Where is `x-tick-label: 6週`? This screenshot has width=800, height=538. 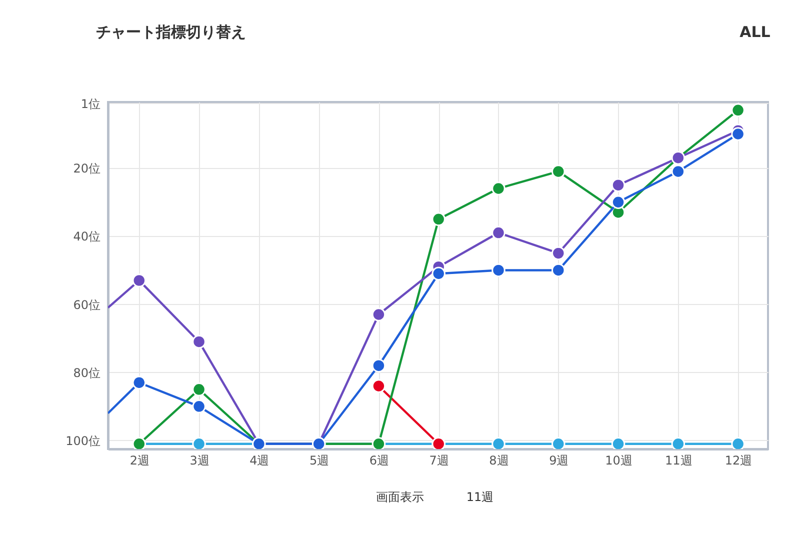 x-tick-label: 6週 is located at coordinates (379, 461).